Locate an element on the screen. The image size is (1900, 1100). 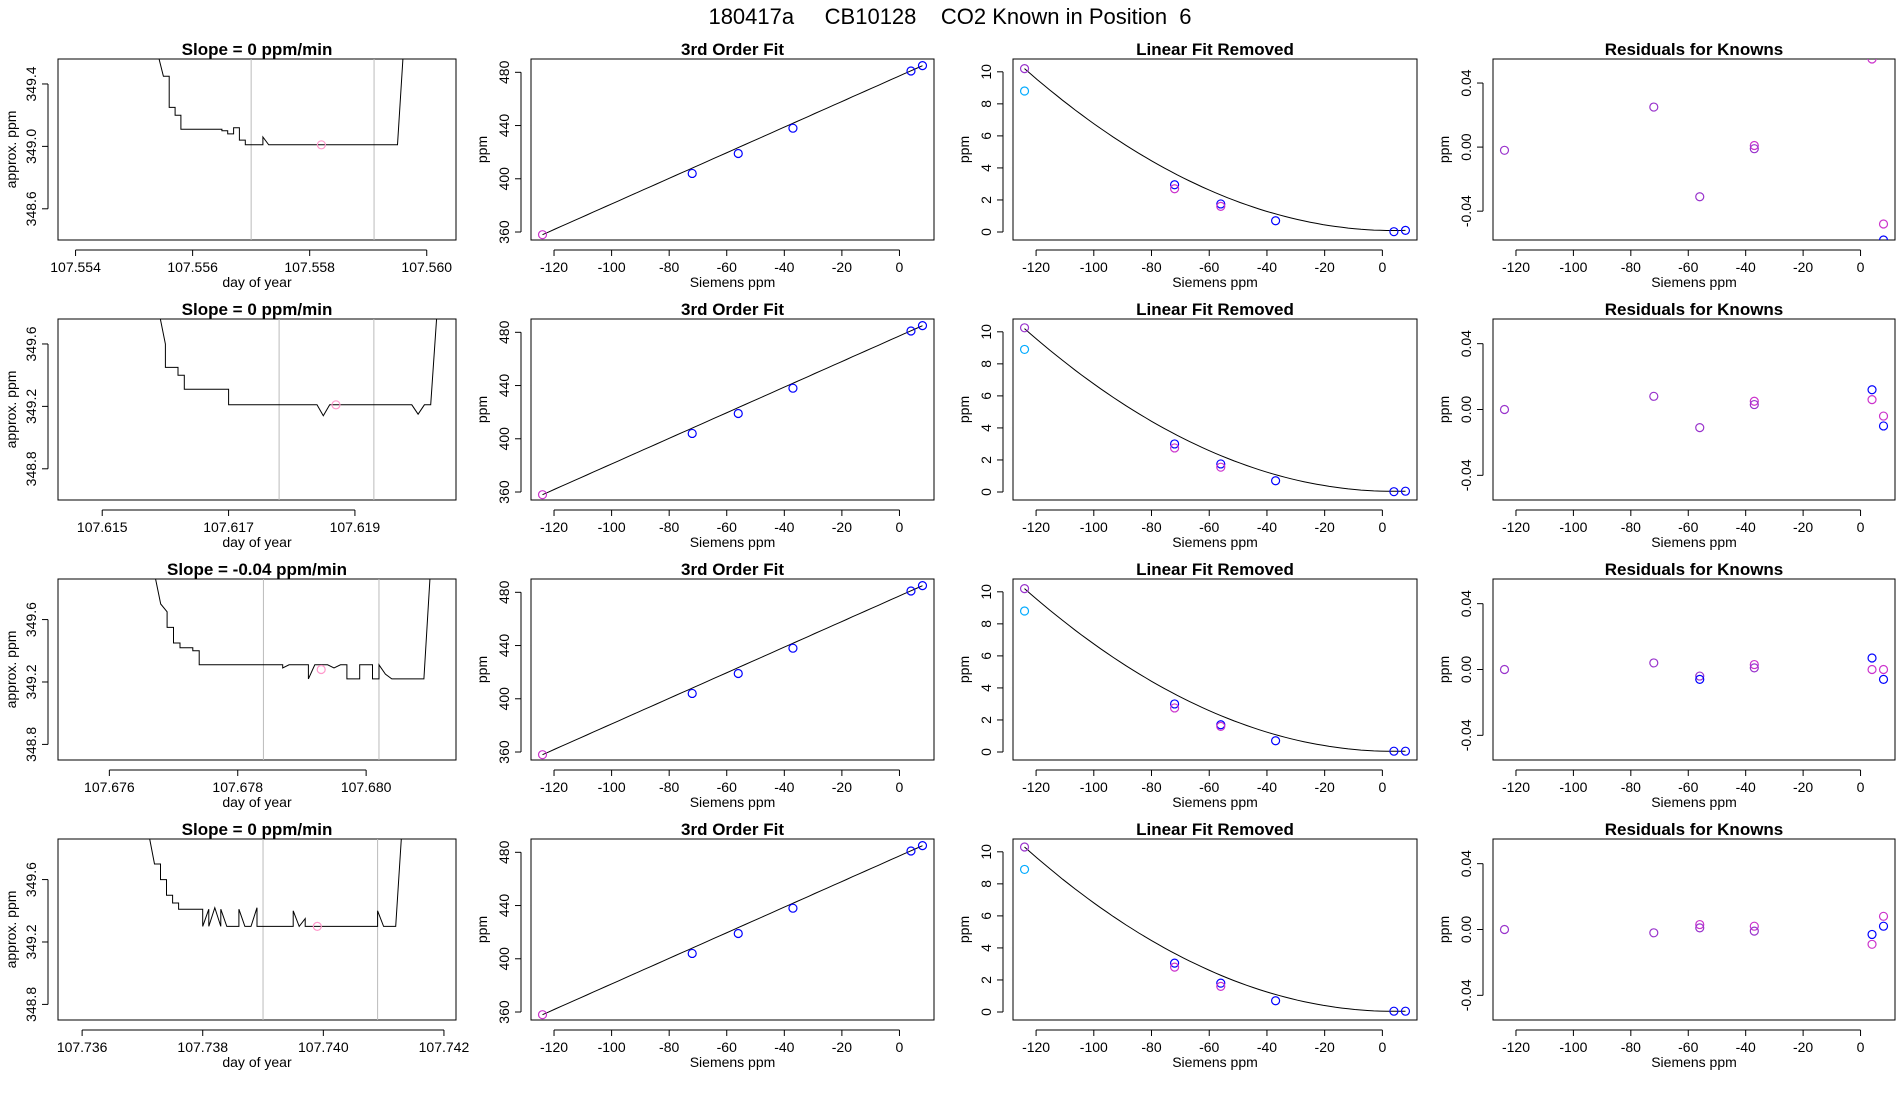
y-tick-label: 6 is located at coordinates (986, 656).